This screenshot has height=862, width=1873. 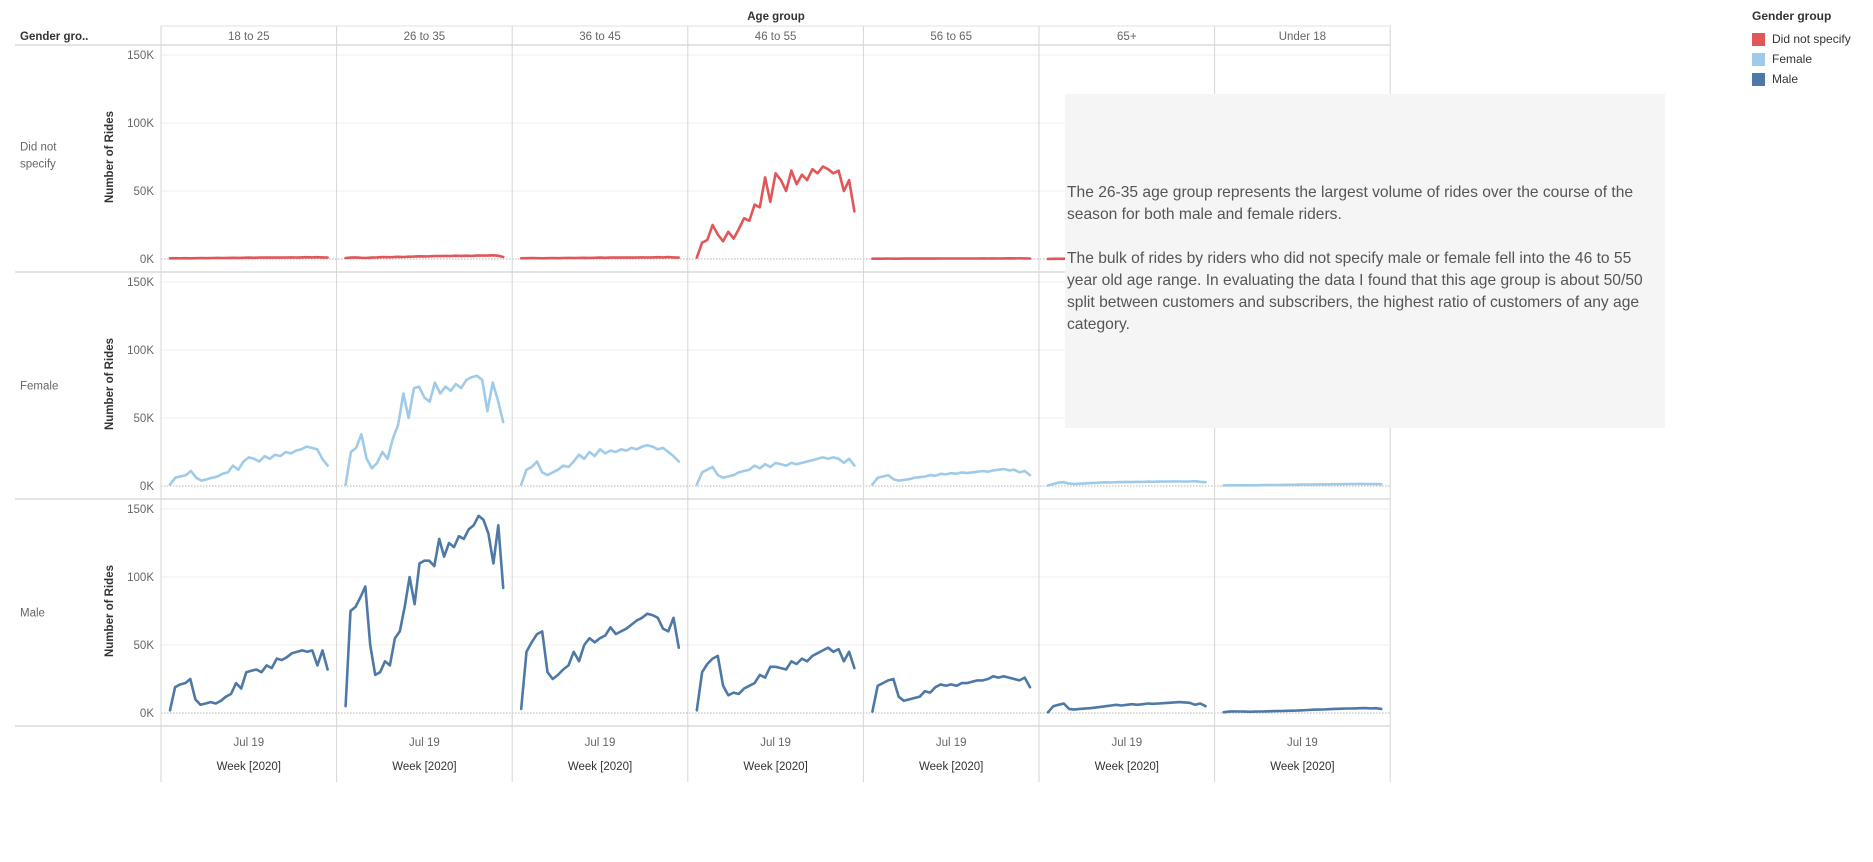 What do you see at coordinates (249, 37) in the screenshot?
I see `column-header-18-to-25: 18 to 25` at bounding box center [249, 37].